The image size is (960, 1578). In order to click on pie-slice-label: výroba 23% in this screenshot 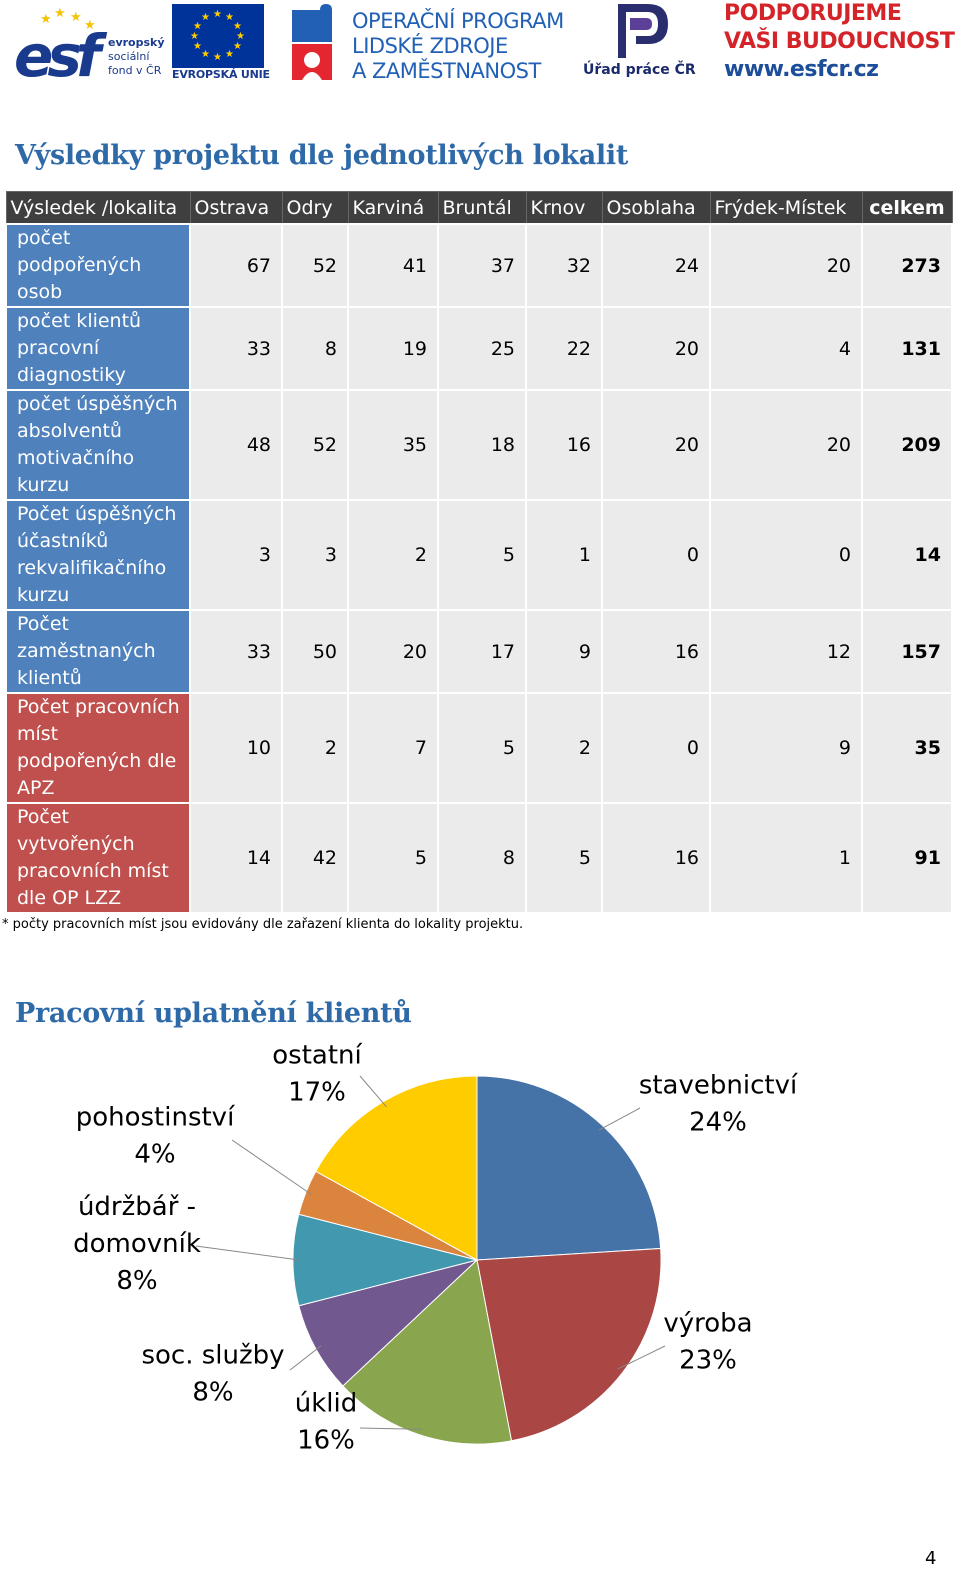, I will do `click(707, 1342)`.